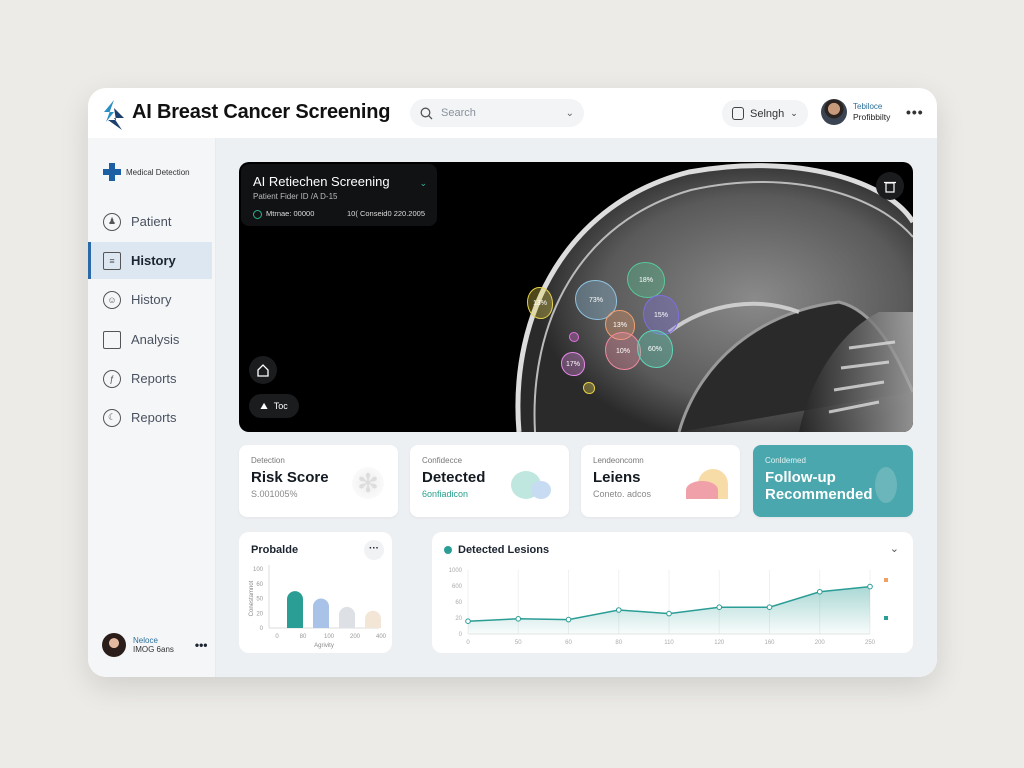  I want to click on status-icon, so click(257, 214).